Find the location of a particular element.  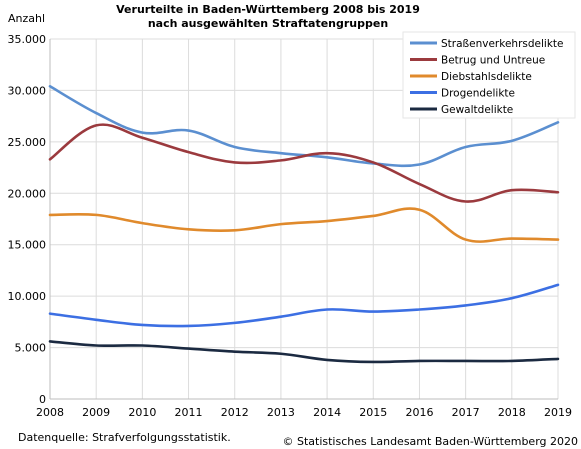

x-tick-label: 2016 is located at coordinates (419, 412).